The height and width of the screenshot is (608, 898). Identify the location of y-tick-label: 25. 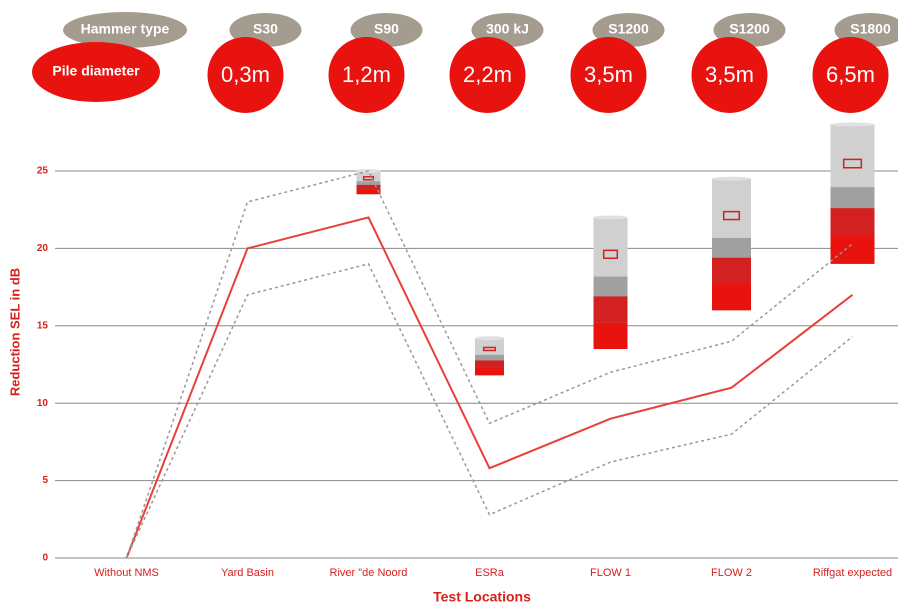
(43, 171).